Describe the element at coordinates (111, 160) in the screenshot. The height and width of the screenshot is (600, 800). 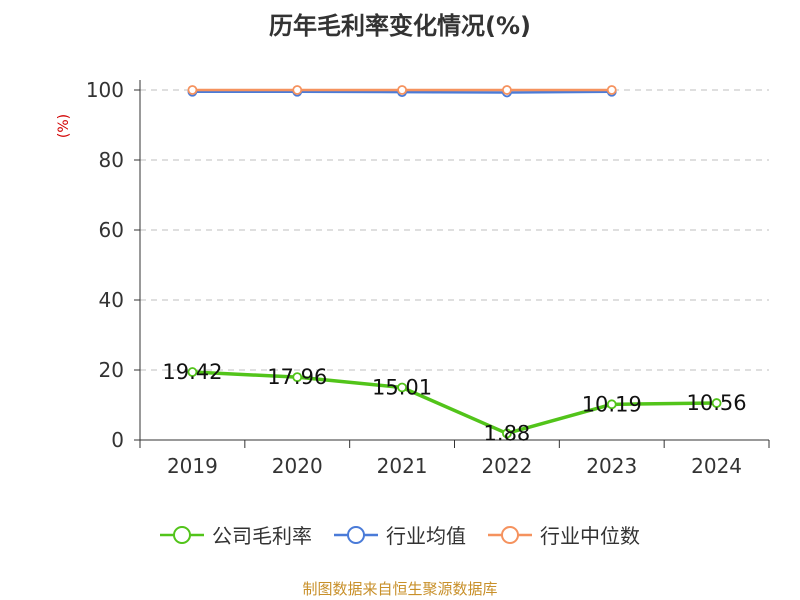
I see `y-tick-label: 80` at that location.